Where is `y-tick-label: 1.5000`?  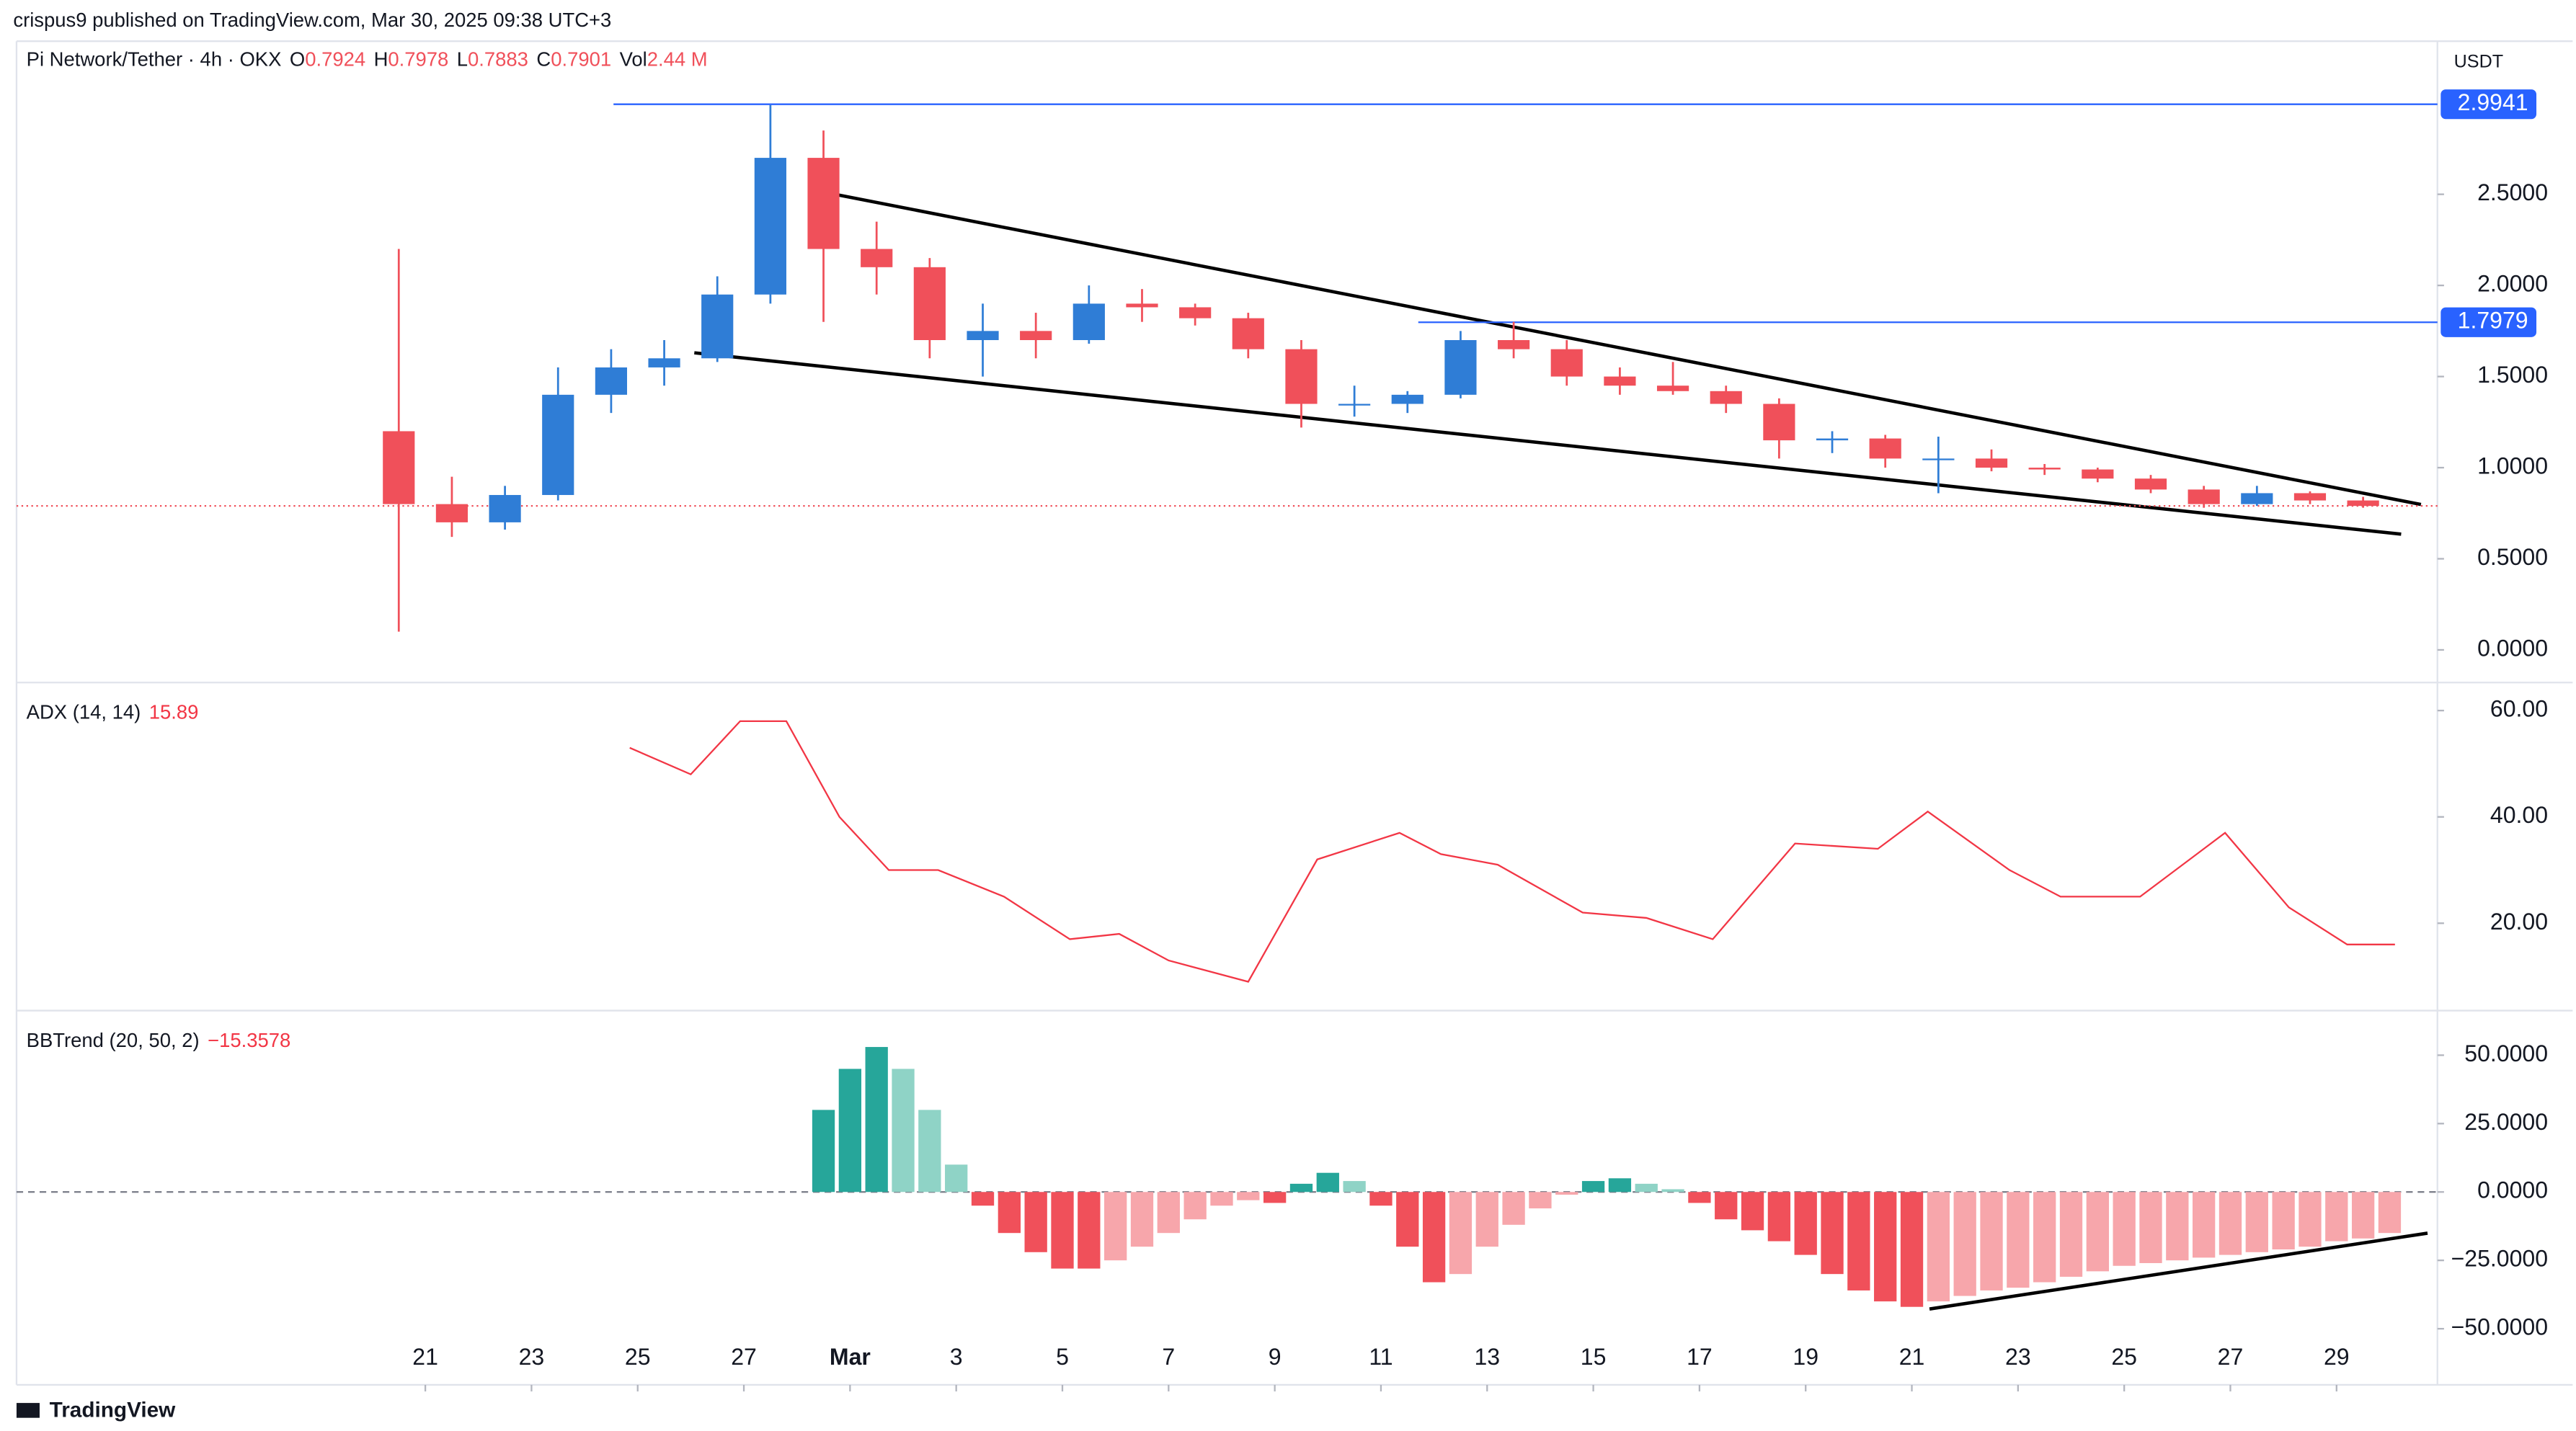
y-tick-label: 1.5000 is located at coordinates (2512, 375).